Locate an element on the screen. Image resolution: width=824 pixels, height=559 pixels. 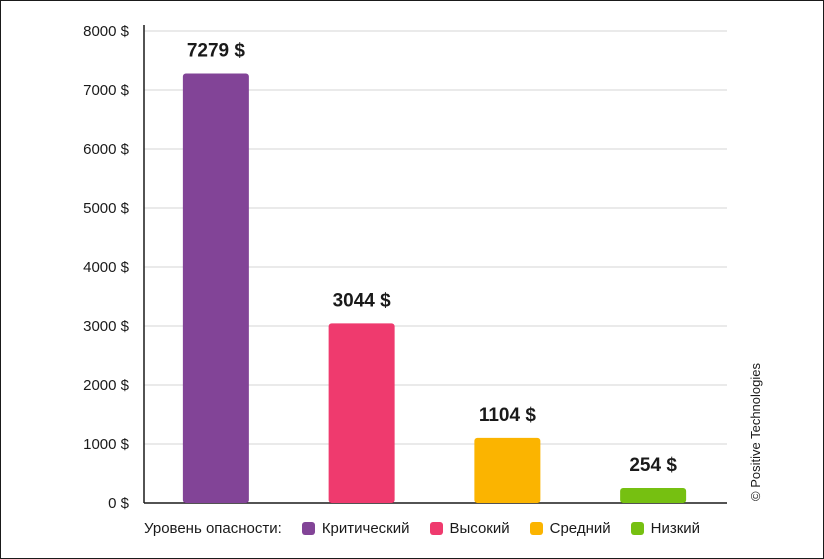
data-label: 3044 $ is located at coordinates (362, 300).